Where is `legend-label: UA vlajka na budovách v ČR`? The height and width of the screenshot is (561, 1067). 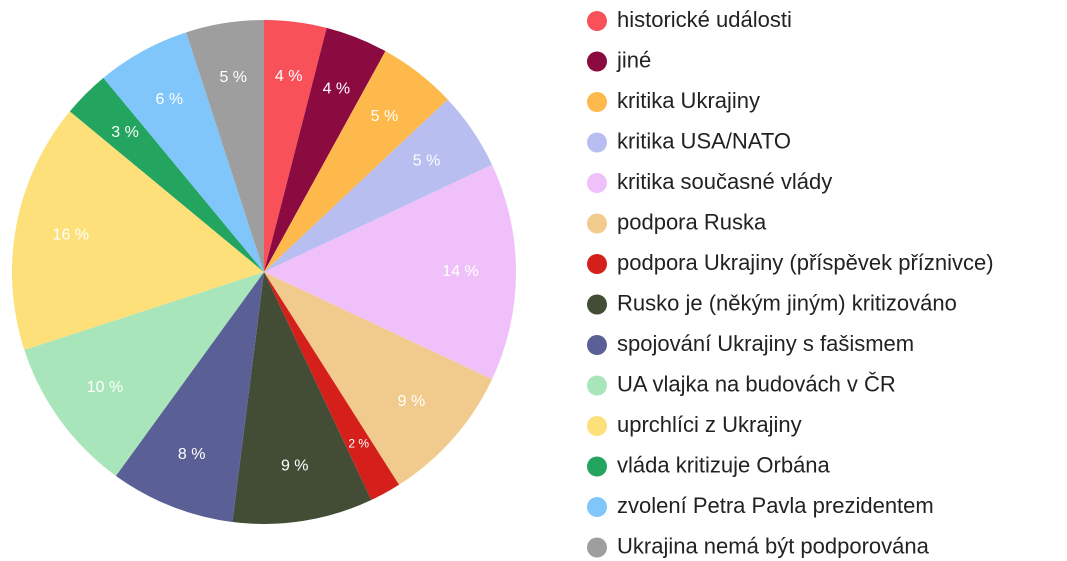 legend-label: UA vlajka na budovách v ČR is located at coordinates (756, 383).